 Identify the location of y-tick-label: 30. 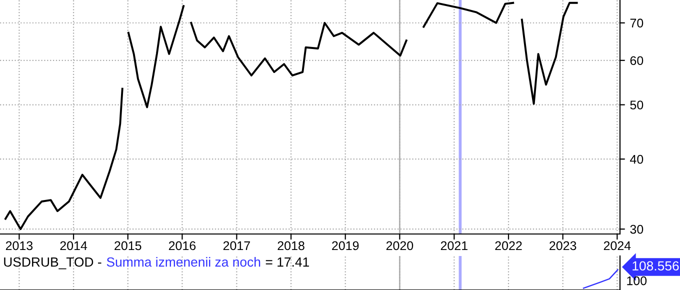
(637, 229).